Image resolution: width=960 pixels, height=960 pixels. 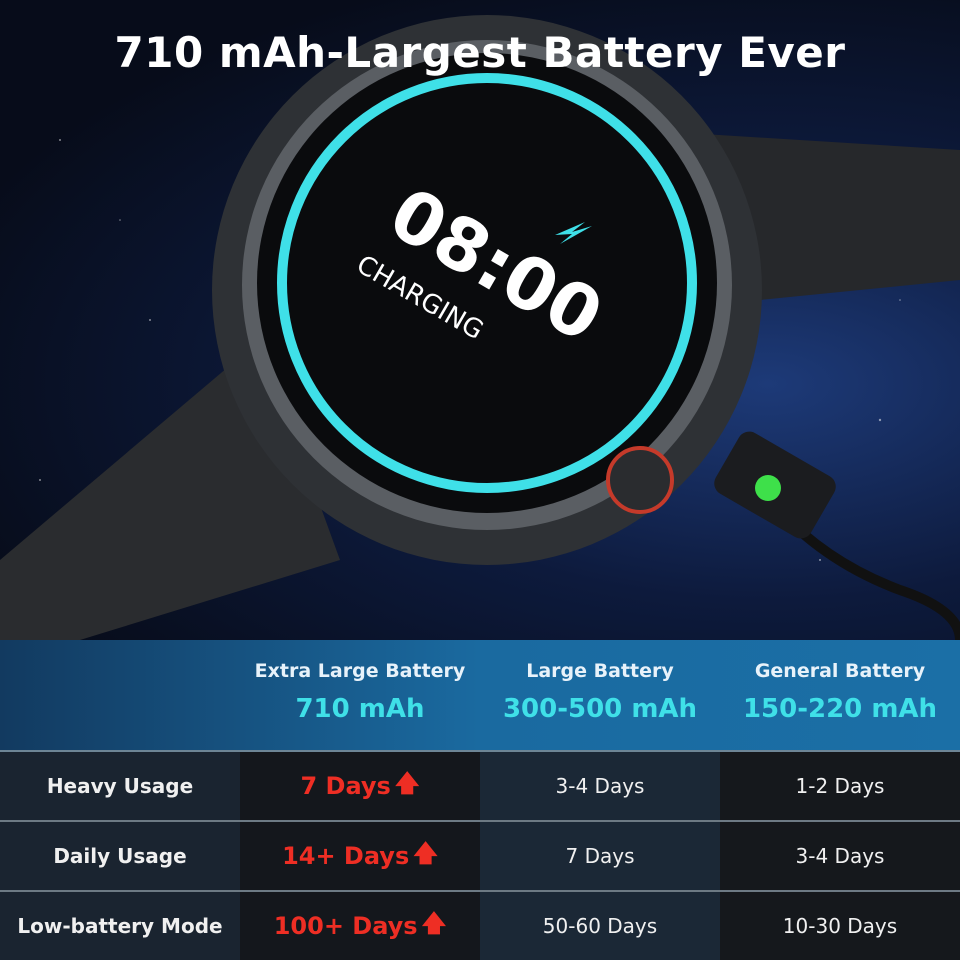 What do you see at coordinates (840, 709) in the screenshot?
I see `column-capacity: 150-220 mAh` at bounding box center [840, 709].